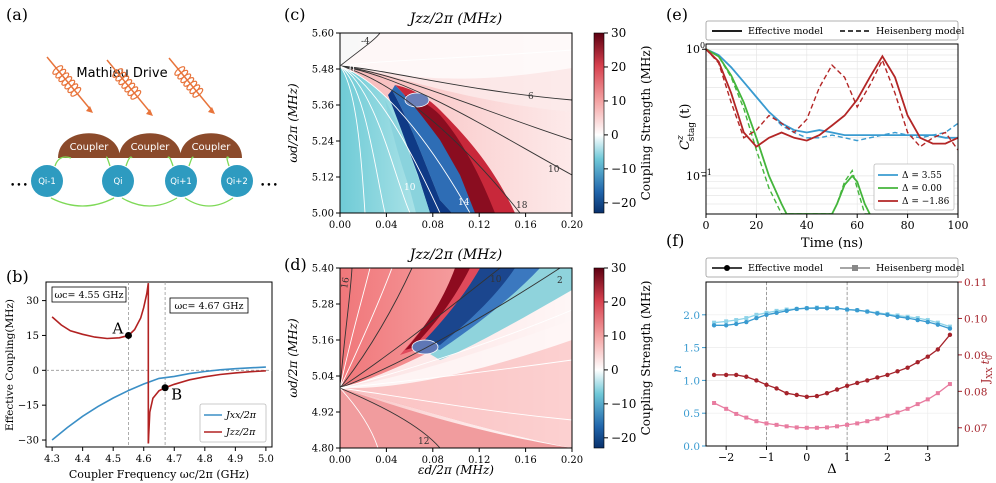 The image size is (996, 483). What do you see at coordinates (113, 459) in the screenshot?
I see `x-tick-label: 4.5` at bounding box center [113, 459].